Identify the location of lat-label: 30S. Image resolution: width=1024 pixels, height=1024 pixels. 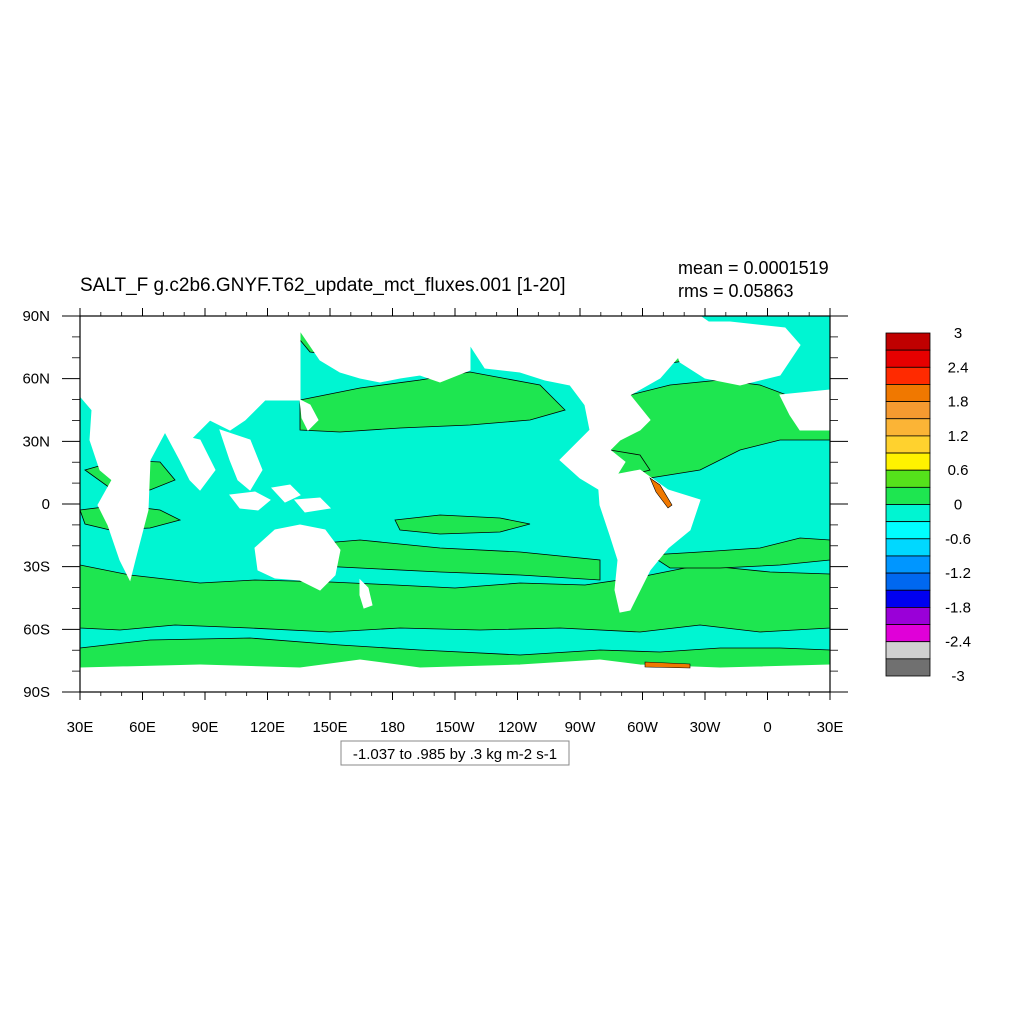
(36, 567).